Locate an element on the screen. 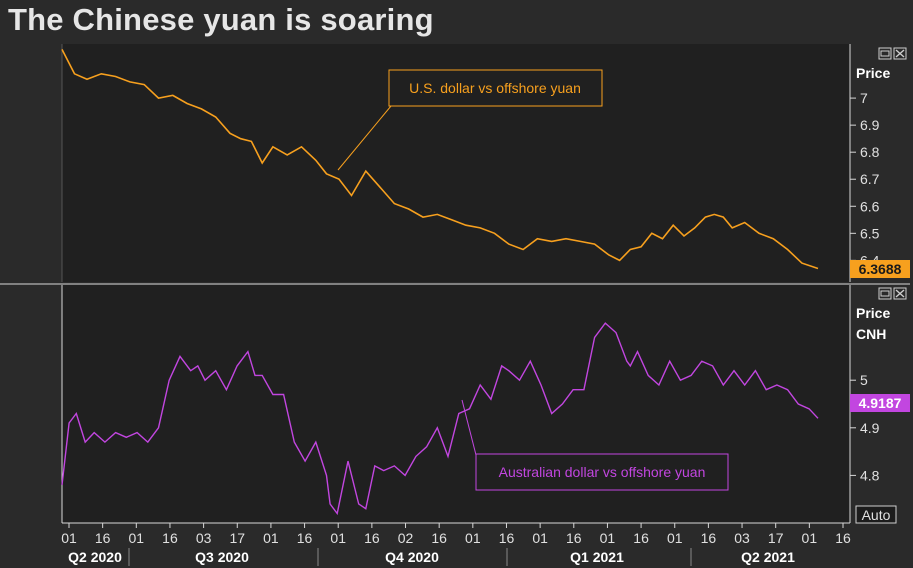 The height and width of the screenshot is (568, 913). usd-last-value-badge is located at coordinates (880, 269).